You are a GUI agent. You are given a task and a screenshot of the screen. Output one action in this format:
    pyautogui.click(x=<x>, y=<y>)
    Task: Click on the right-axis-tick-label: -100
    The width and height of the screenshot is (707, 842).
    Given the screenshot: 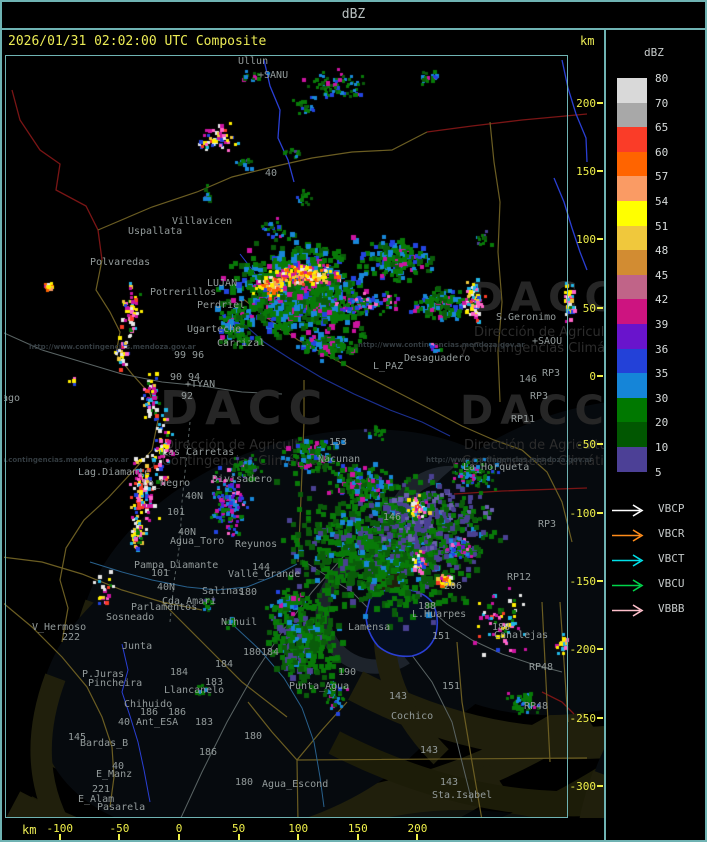 What is the action you would take?
    pyautogui.click(x=583, y=513)
    